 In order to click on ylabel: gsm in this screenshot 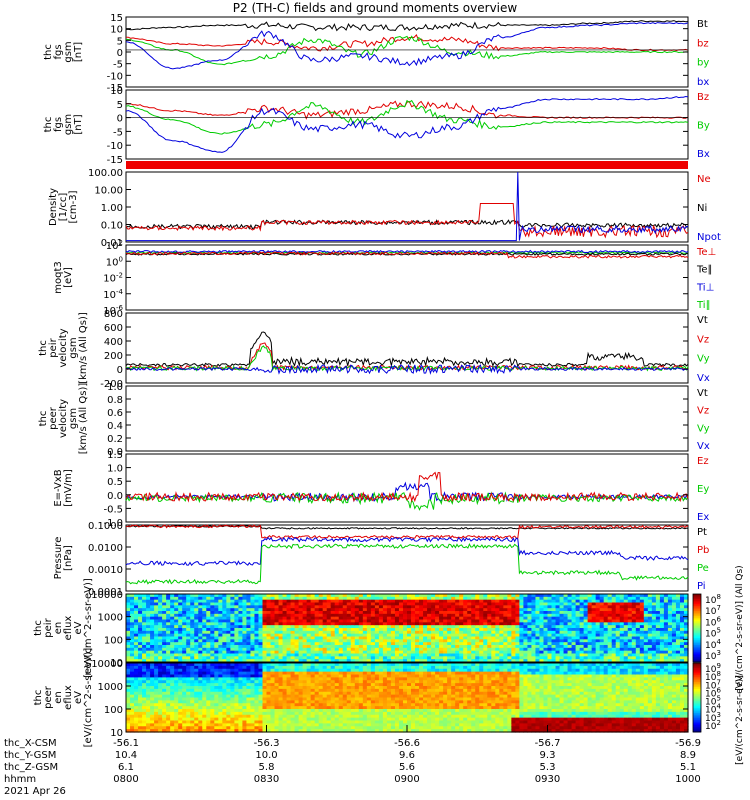, I will do `click(68, 51)`.